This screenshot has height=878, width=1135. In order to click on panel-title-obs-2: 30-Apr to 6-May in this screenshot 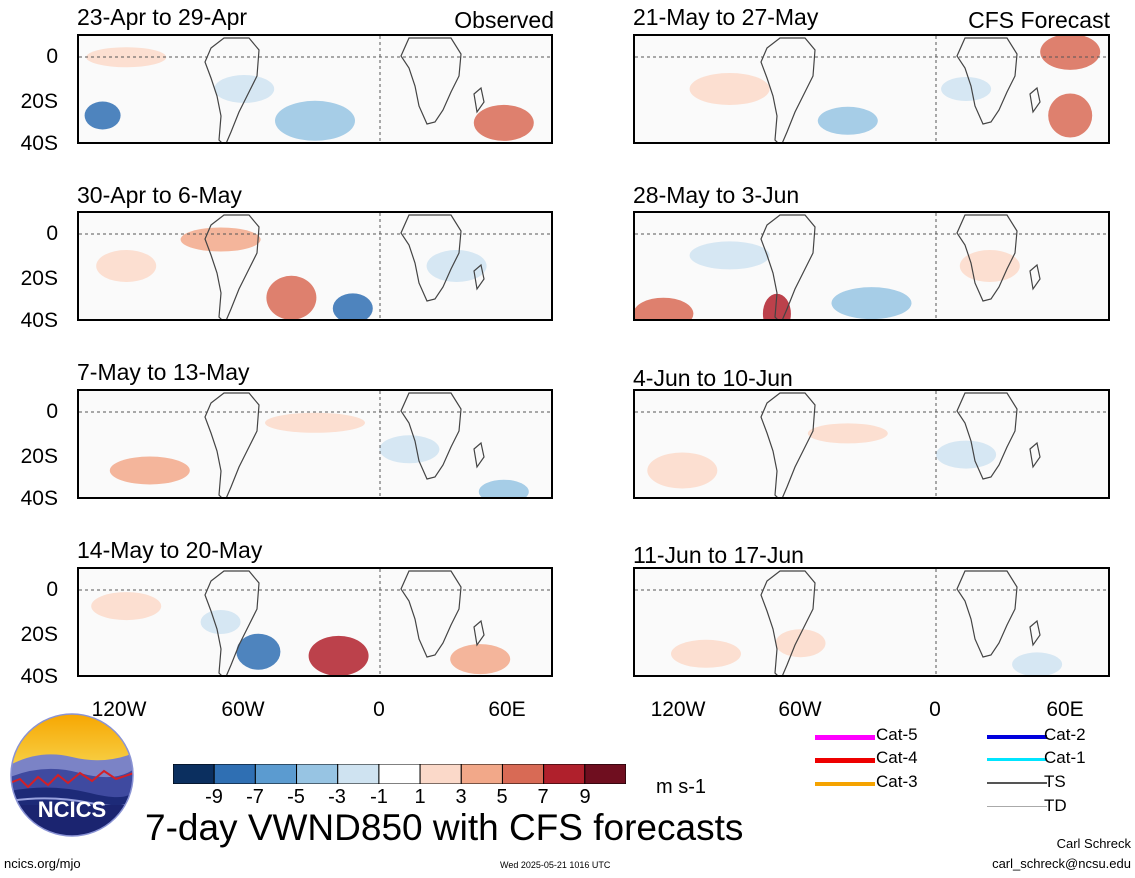, I will do `click(159, 195)`.